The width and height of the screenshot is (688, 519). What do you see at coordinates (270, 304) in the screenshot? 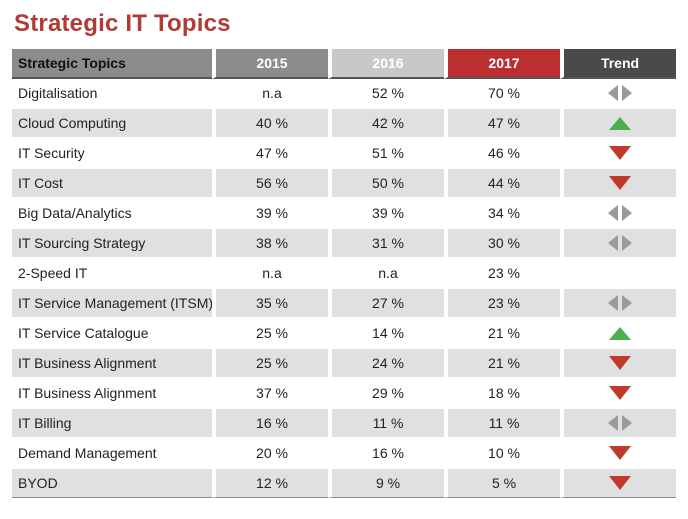
I see `value-2015: 35 %` at bounding box center [270, 304].